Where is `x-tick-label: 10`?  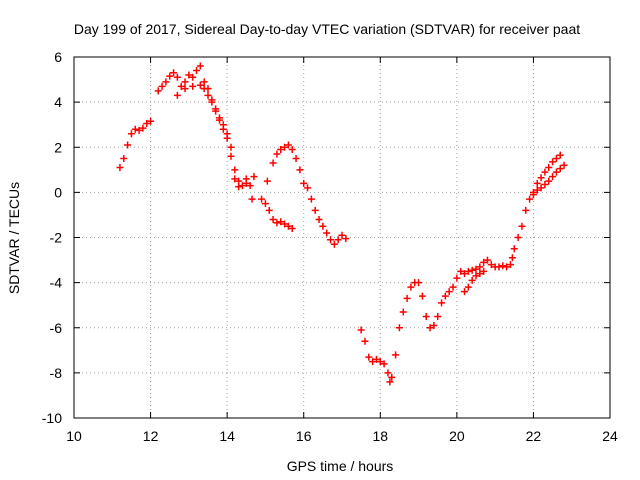 x-tick-label: 10 is located at coordinates (74, 436).